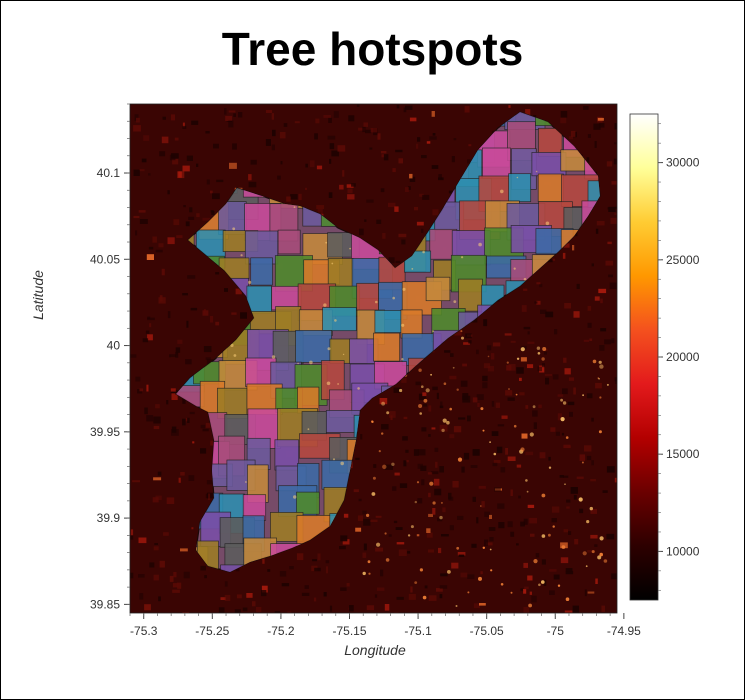  I want to click on x-tick-label: -75.15, so click(349, 631).